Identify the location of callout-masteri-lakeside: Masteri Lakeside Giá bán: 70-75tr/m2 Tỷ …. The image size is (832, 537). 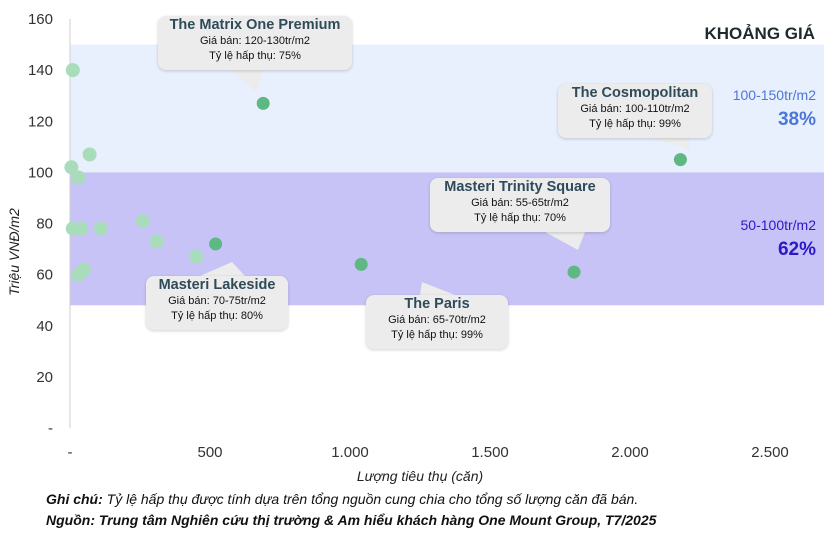
(217, 303).